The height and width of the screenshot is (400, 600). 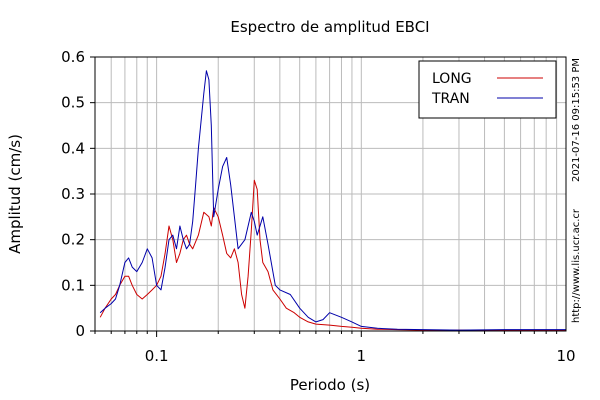 I want to click on y-axis-label: Amplitud (cm/s), so click(x=15, y=194).